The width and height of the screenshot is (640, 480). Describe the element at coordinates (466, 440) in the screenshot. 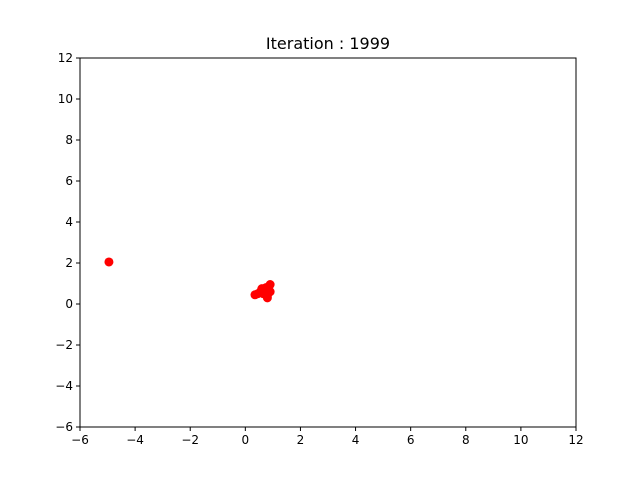

I see `x-tick-label: 8` at that location.